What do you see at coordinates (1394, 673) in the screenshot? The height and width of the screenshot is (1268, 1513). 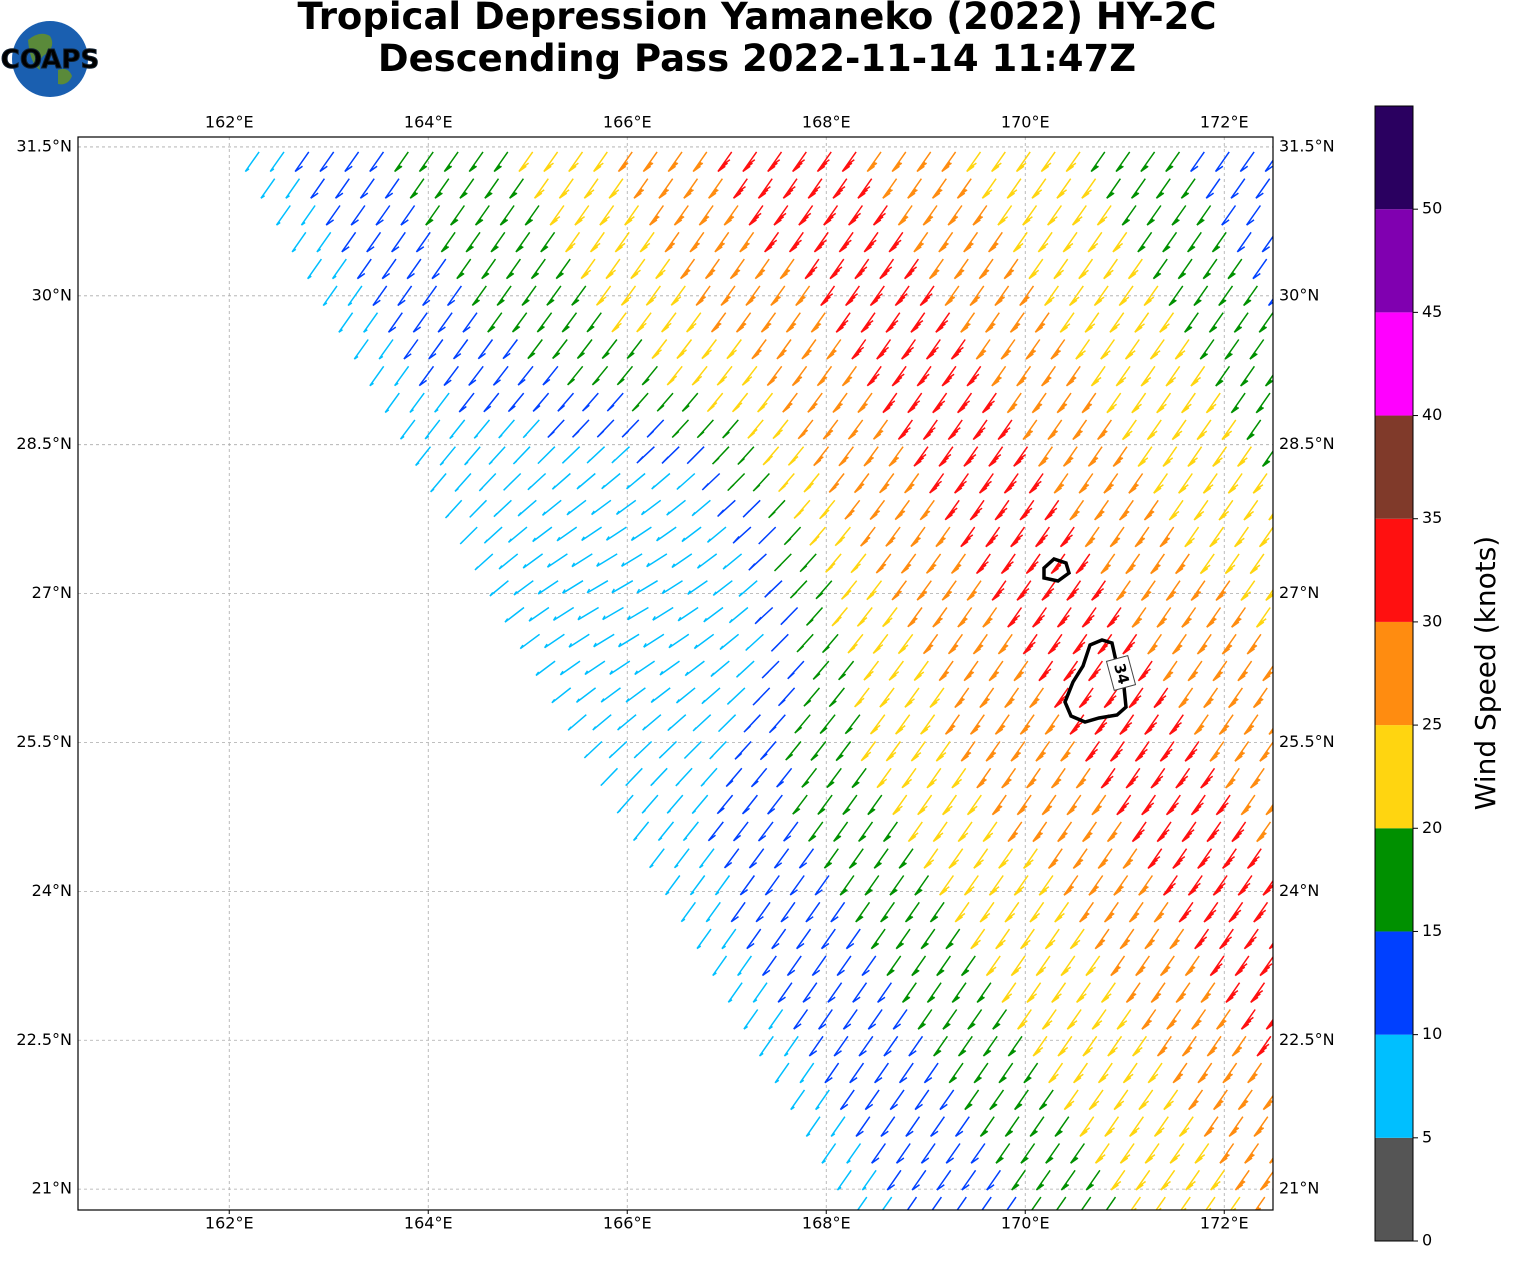 I see `colorbar-frame` at bounding box center [1394, 673].